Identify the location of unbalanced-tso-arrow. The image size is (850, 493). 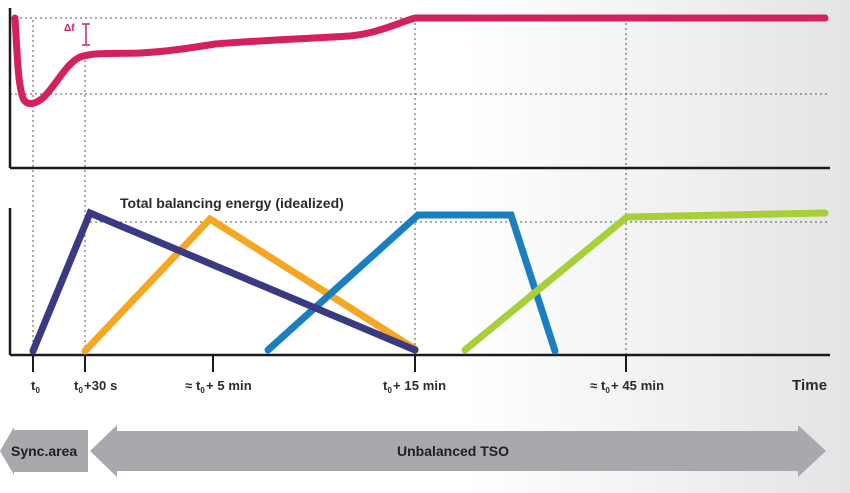
(458, 451).